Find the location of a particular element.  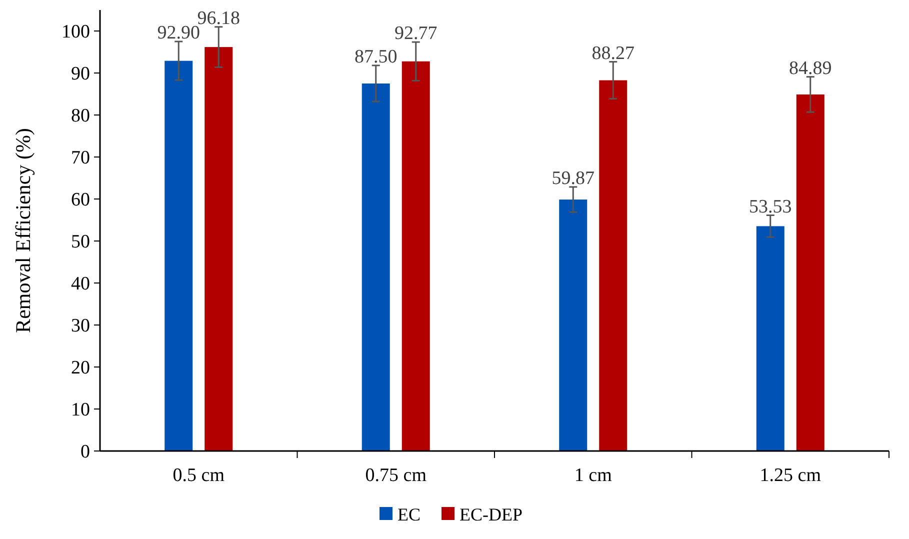

data-label: 59.87 is located at coordinates (573, 178).